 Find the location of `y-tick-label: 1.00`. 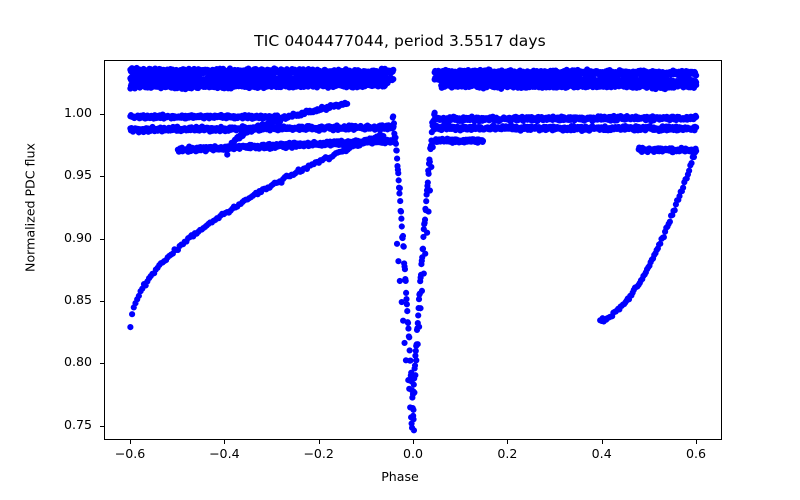

y-tick-label: 1.00 is located at coordinates (77, 113).